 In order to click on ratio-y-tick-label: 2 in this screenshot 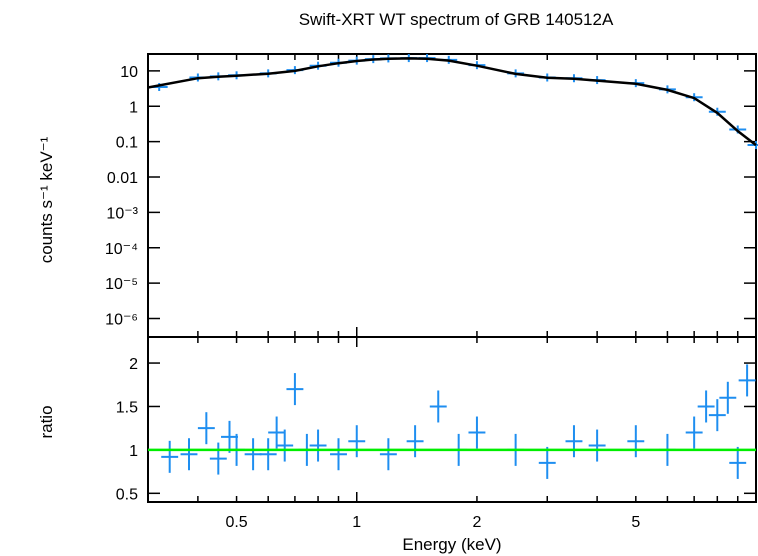, I will do `click(133, 364)`.